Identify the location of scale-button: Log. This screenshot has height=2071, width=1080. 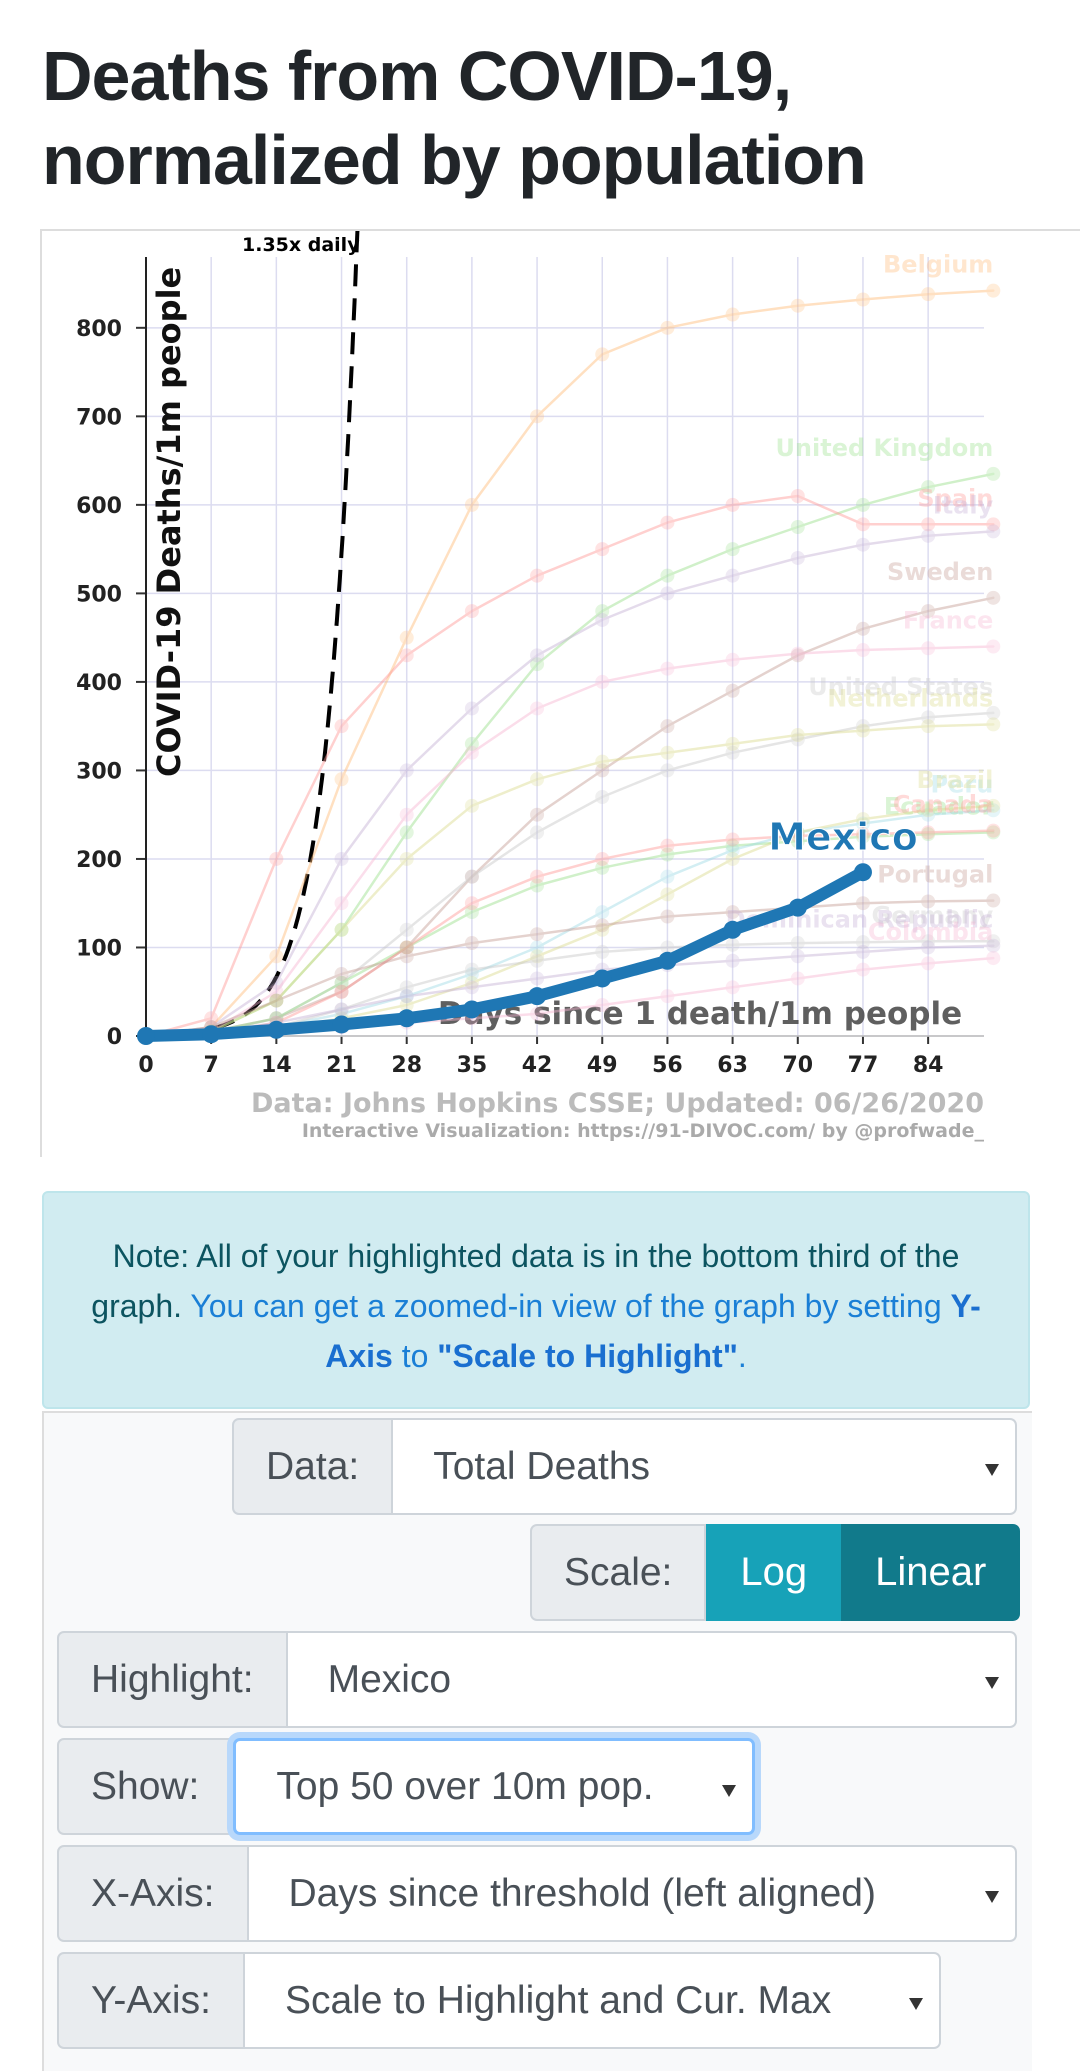
(774, 1572).